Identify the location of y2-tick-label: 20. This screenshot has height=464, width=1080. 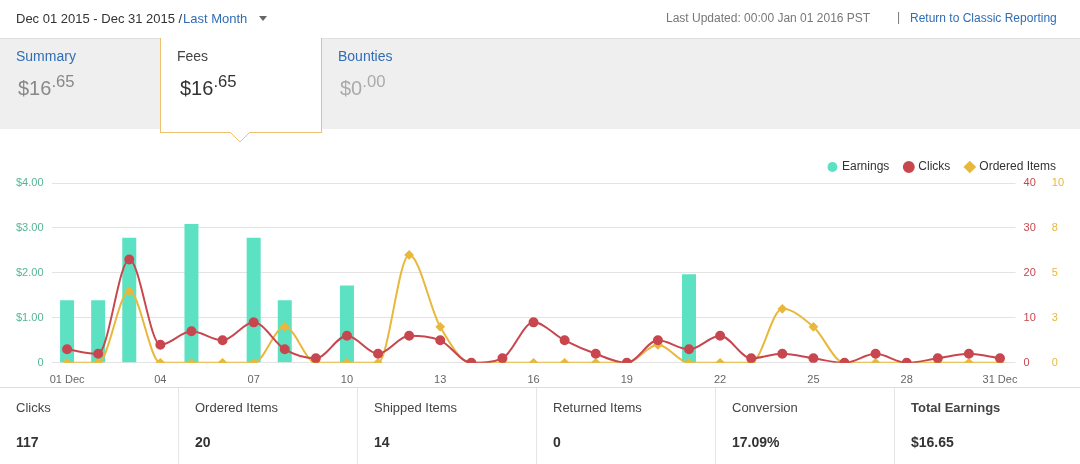
(1029, 271).